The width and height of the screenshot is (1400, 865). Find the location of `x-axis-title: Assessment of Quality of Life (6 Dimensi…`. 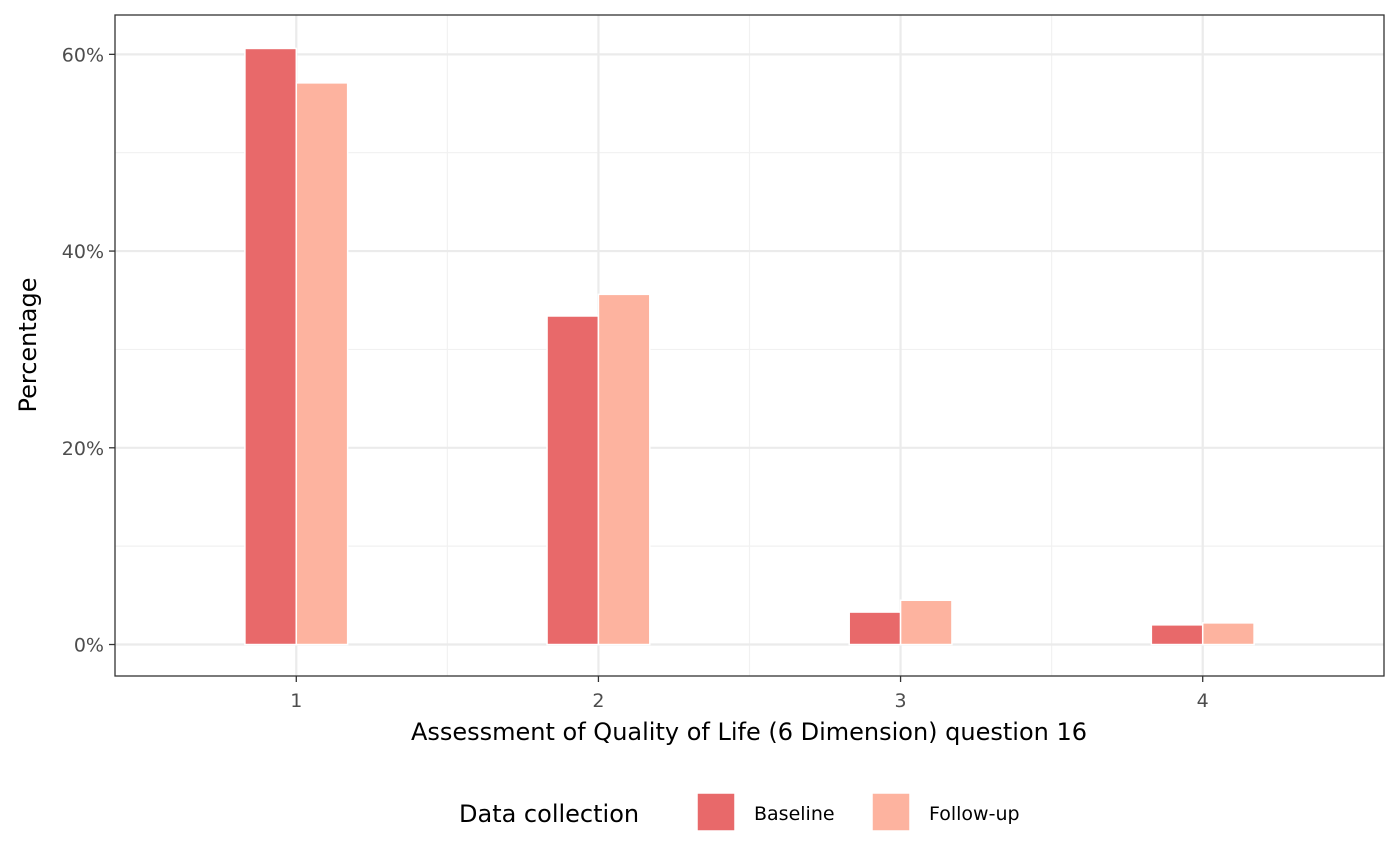

x-axis-title: Assessment of Quality of Life (6 Dimensi… is located at coordinates (749, 732).